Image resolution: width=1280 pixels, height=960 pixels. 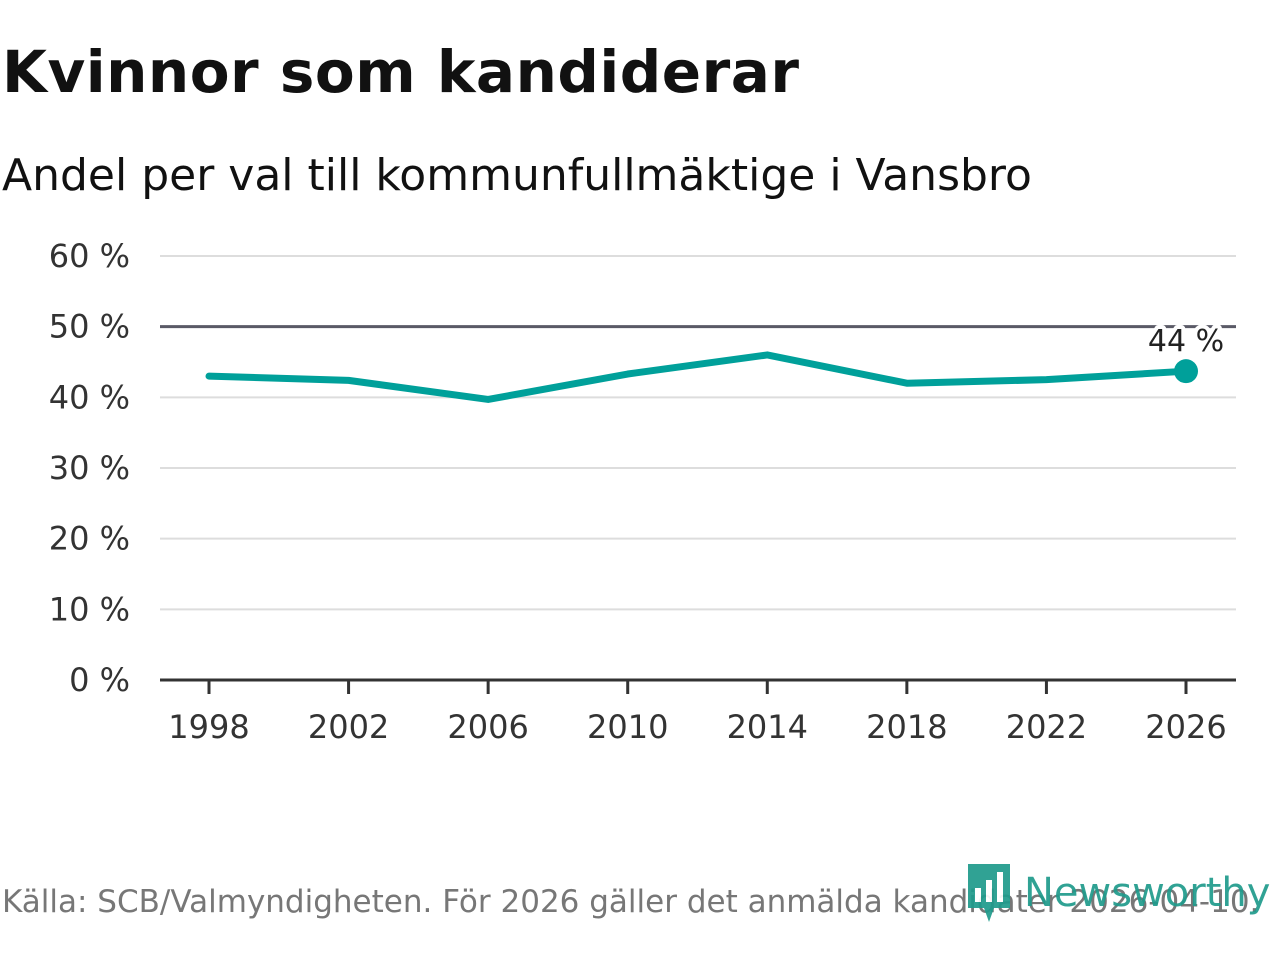 I want to click on series-line, so click(x=697, y=377).